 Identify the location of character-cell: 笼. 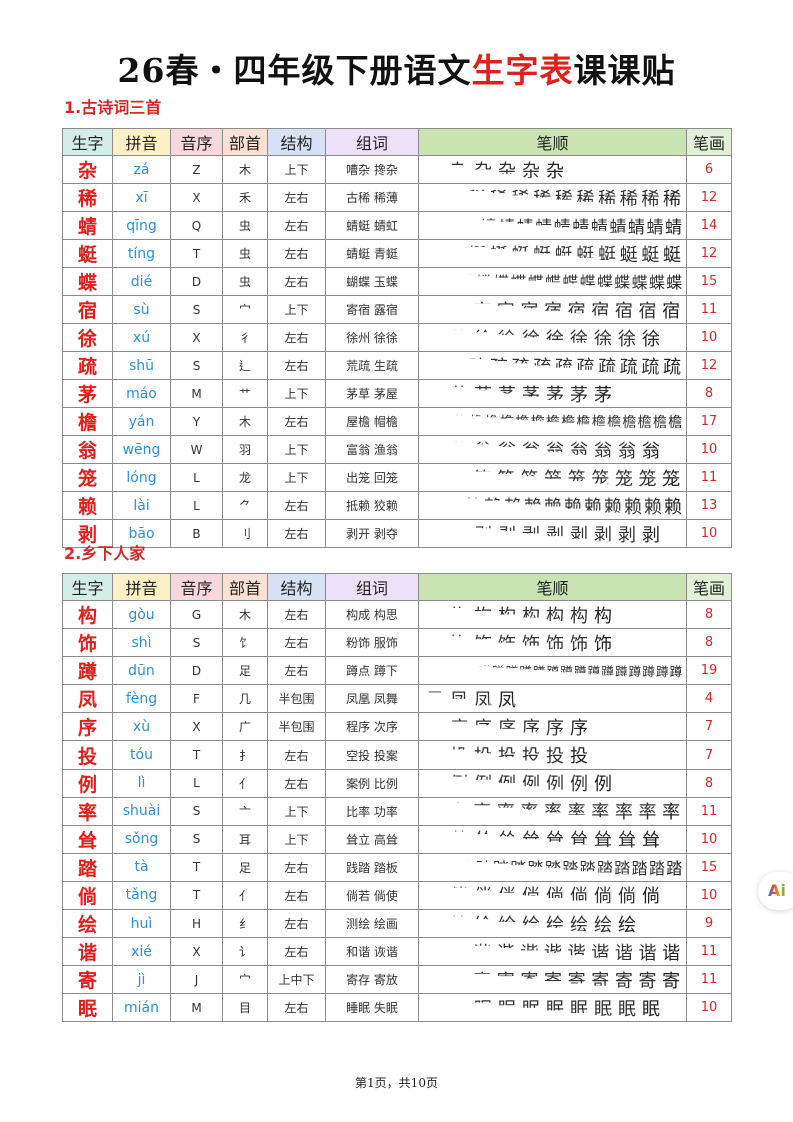
(87, 477).